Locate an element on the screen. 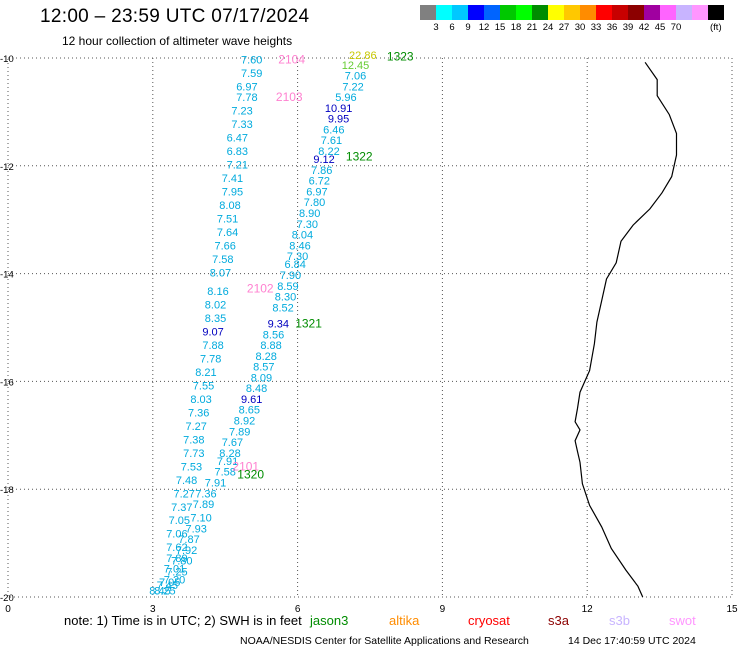 The image size is (740, 650). y-tick-label: -10 is located at coordinates (7, 59).